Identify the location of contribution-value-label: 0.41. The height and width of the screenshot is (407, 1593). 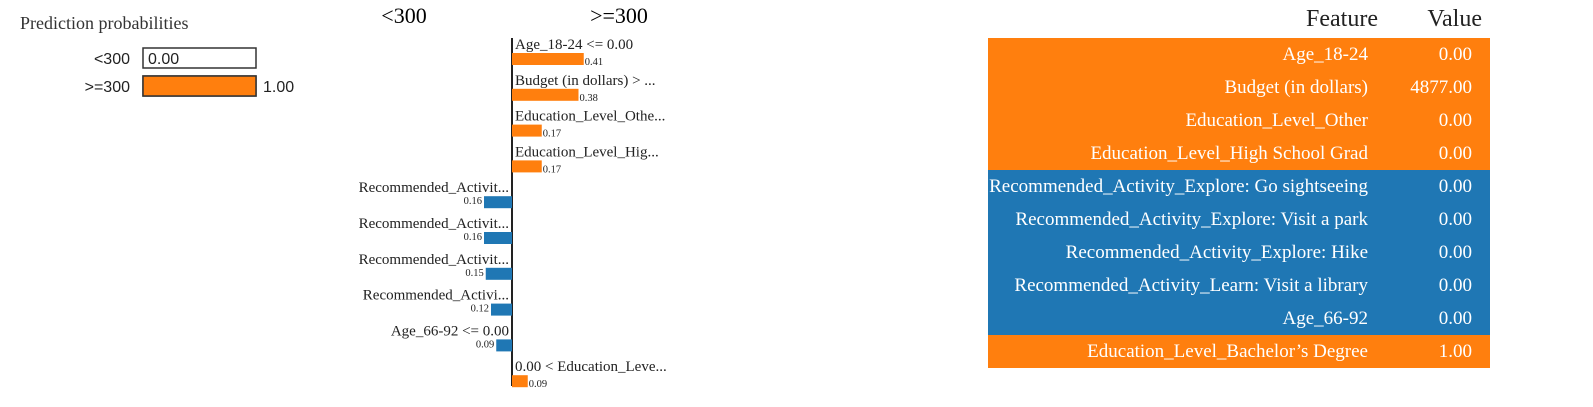
(594, 62).